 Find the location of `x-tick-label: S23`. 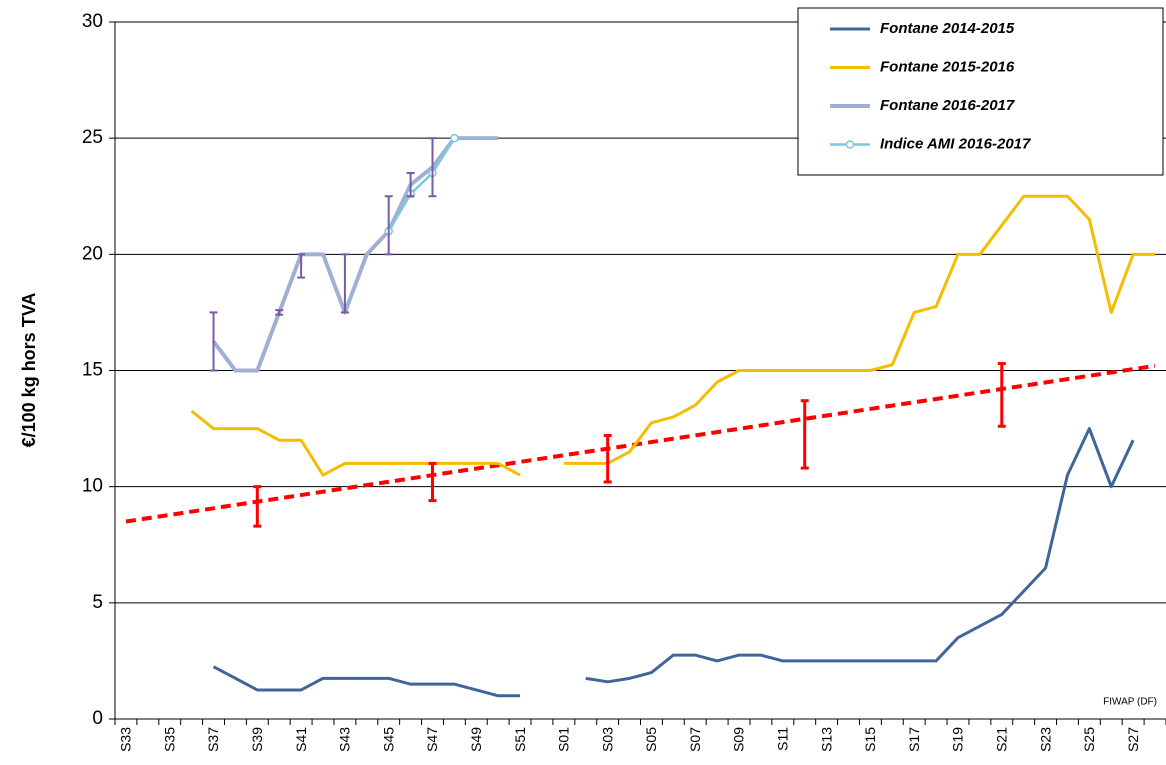

x-tick-label: S23 is located at coordinates (1045, 739).